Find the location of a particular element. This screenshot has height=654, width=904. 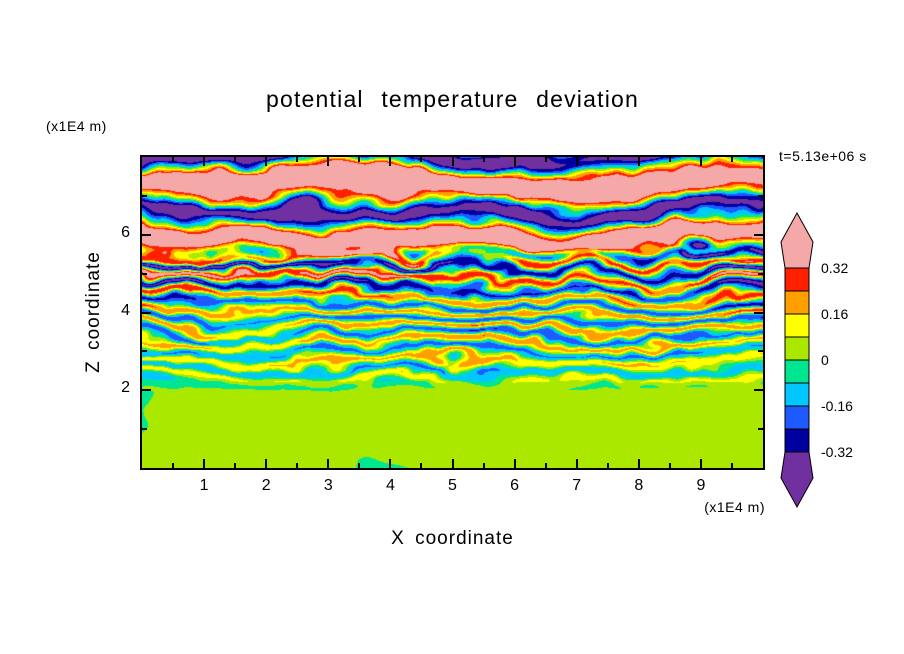

colorbar-arrow-down is located at coordinates (797, 480).